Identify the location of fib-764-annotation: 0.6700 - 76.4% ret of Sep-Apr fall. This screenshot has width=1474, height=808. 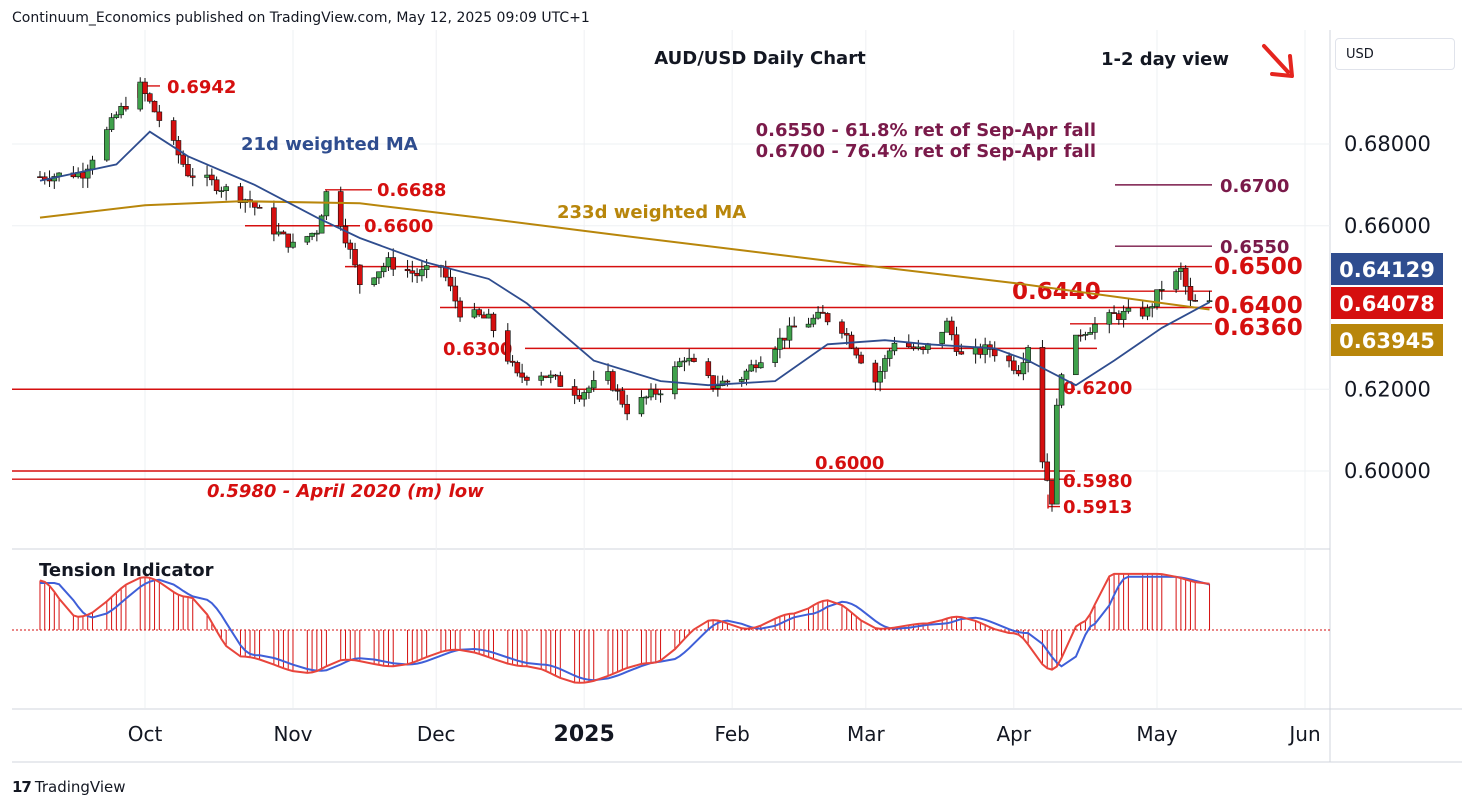
(926, 151).